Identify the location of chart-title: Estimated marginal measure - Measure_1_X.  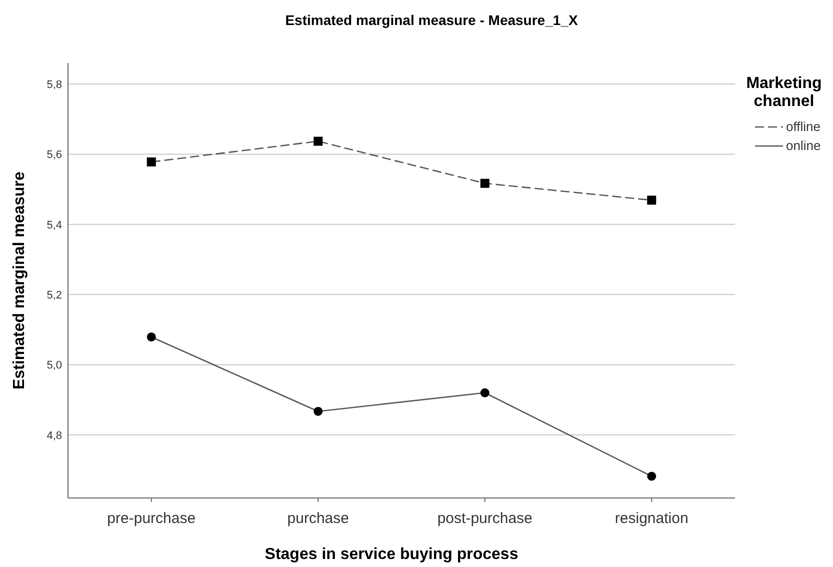
(431, 20).